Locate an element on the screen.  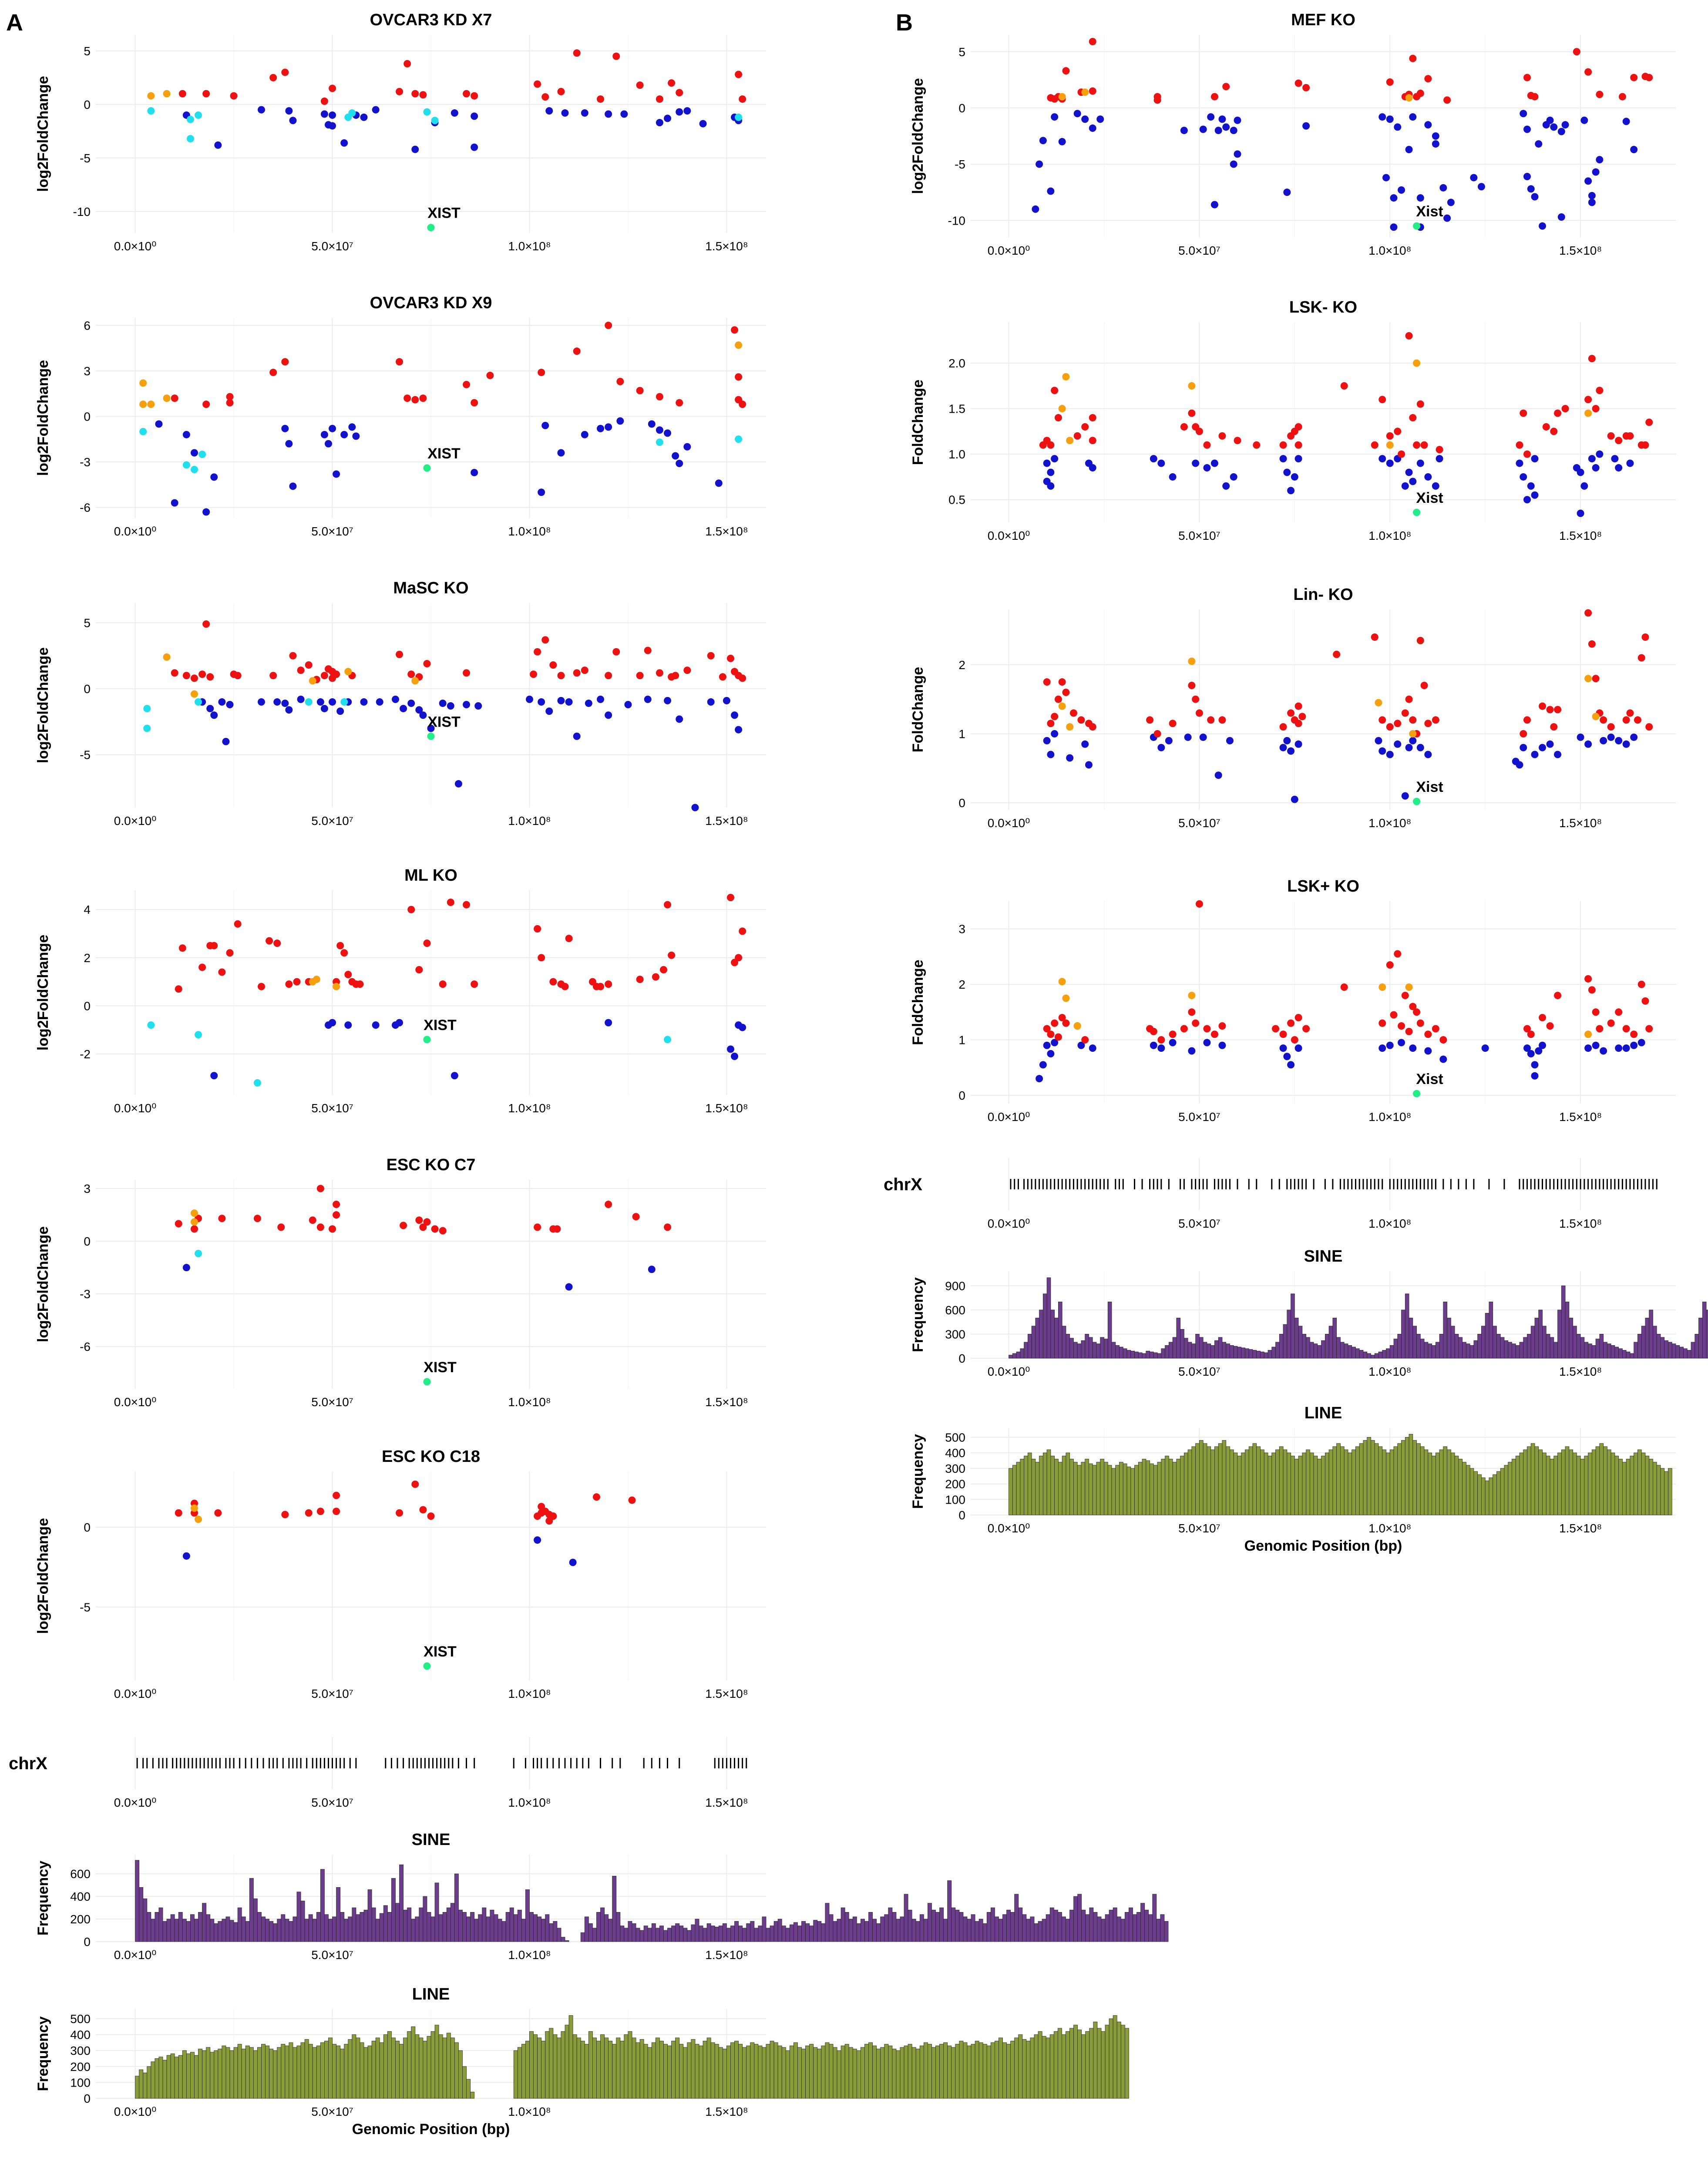
y-tick-label: -5 is located at coordinates (960, 164).